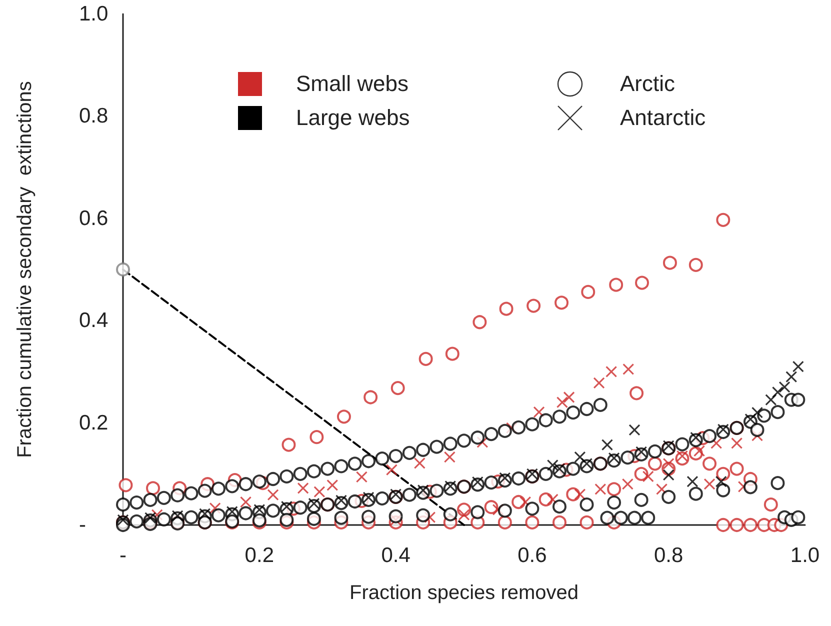 The width and height of the screenshot is (831, 626). What do you see at coordinates (93, 116) in the screenshot?
I see `y-tick-label: 0.8` at bounding box center [93, 116].